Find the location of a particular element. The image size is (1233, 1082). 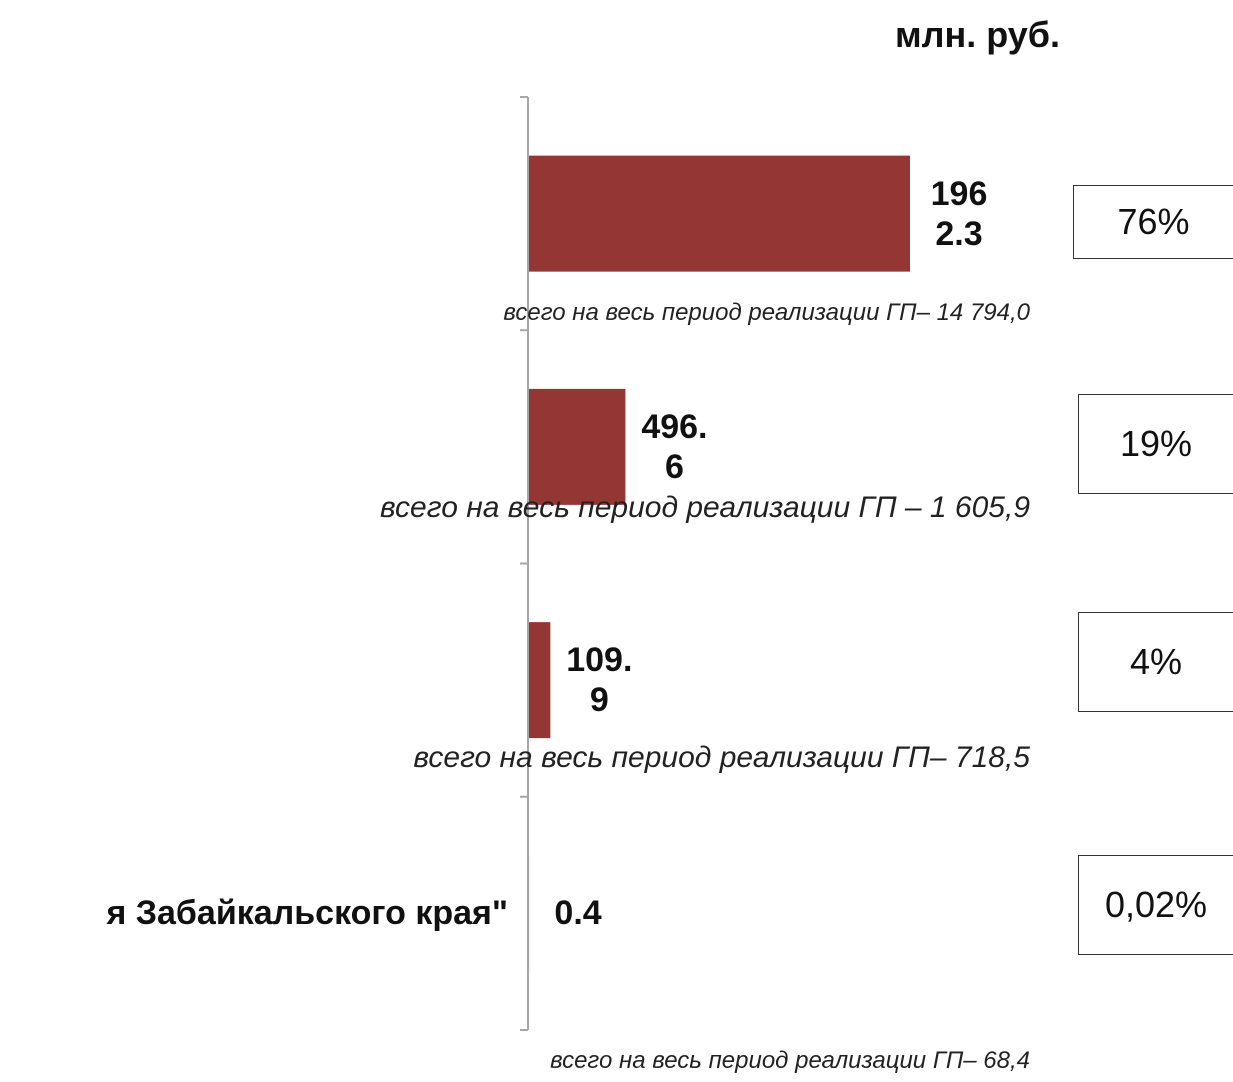

category-label: я Забайкальского края" is located at coordinates (307, 913).